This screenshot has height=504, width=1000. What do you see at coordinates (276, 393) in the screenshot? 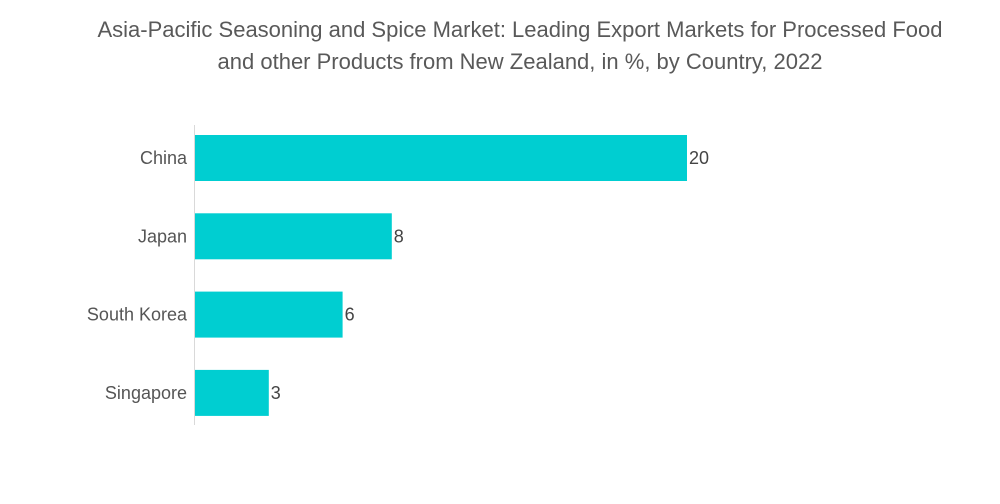
I see `value-label-singapore: 3` at bounding box center [276, 393].